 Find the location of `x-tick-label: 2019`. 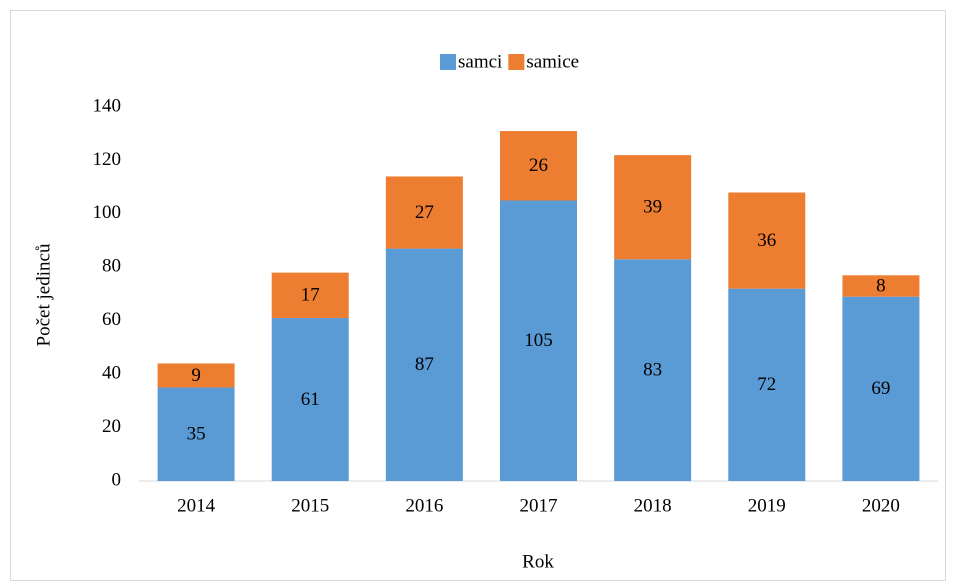

x-tick-label: 2019 is located at coordinates (767, 505).